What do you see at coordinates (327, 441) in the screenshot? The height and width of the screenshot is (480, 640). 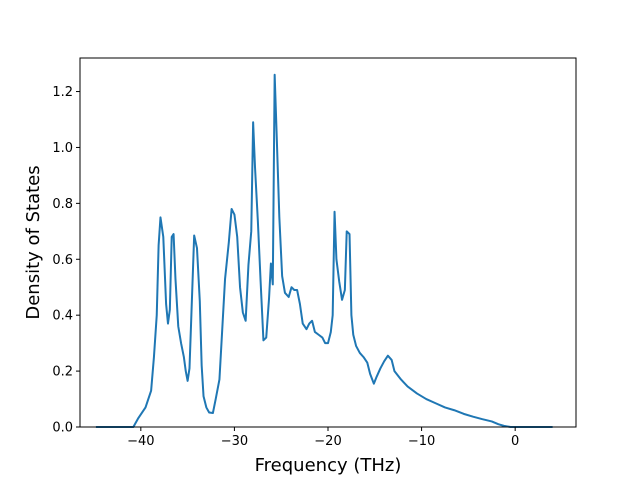 I see `x-tick-label: −20` at bounding box center [327, 441].